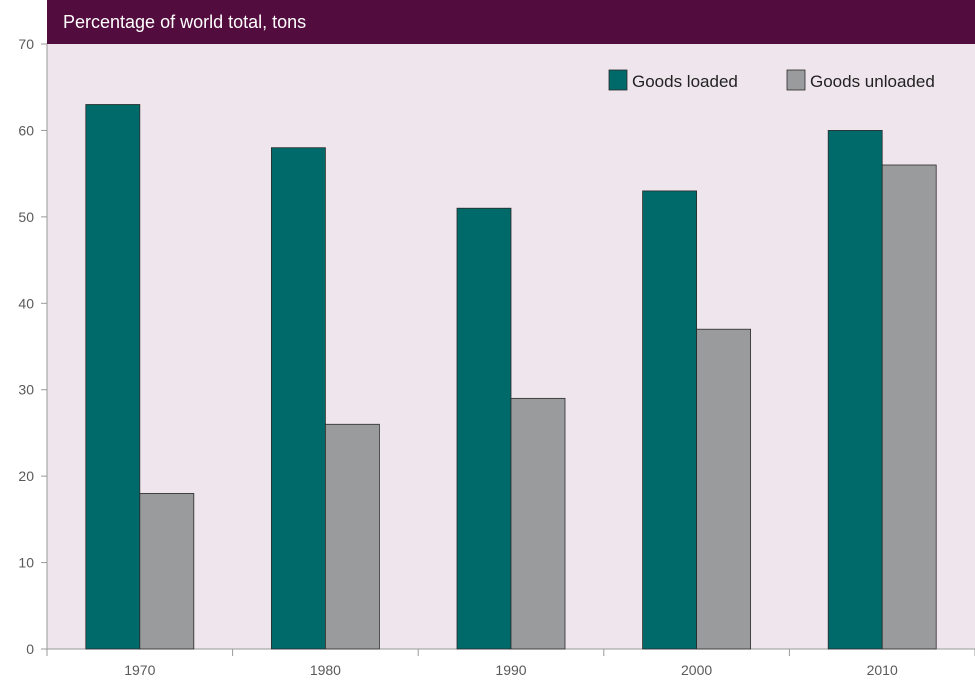  Describe the element at coordinates (26, 130) in the screenshot. I see `y-tick-label: 60` at that location.